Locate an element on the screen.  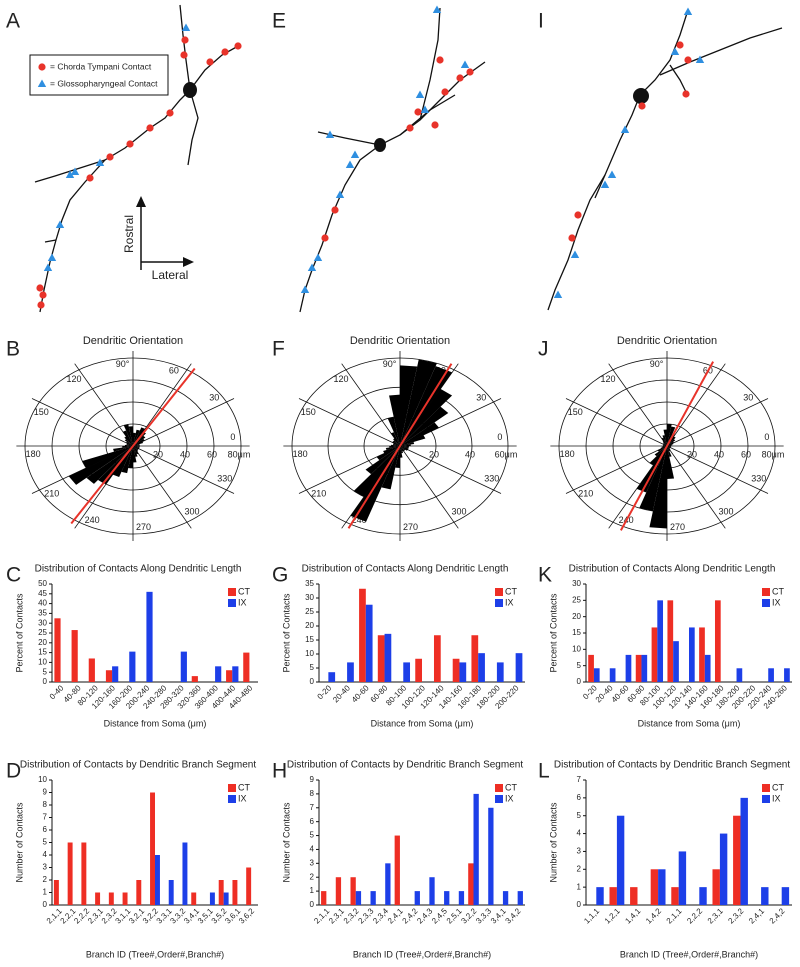
panel-label: I is located at coordinates (541, 21).